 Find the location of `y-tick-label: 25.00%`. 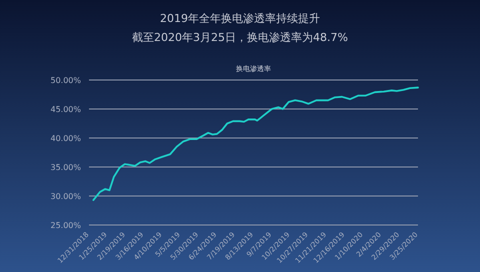

y-tick-label: 25.00% is located at coordinates (66, 225).